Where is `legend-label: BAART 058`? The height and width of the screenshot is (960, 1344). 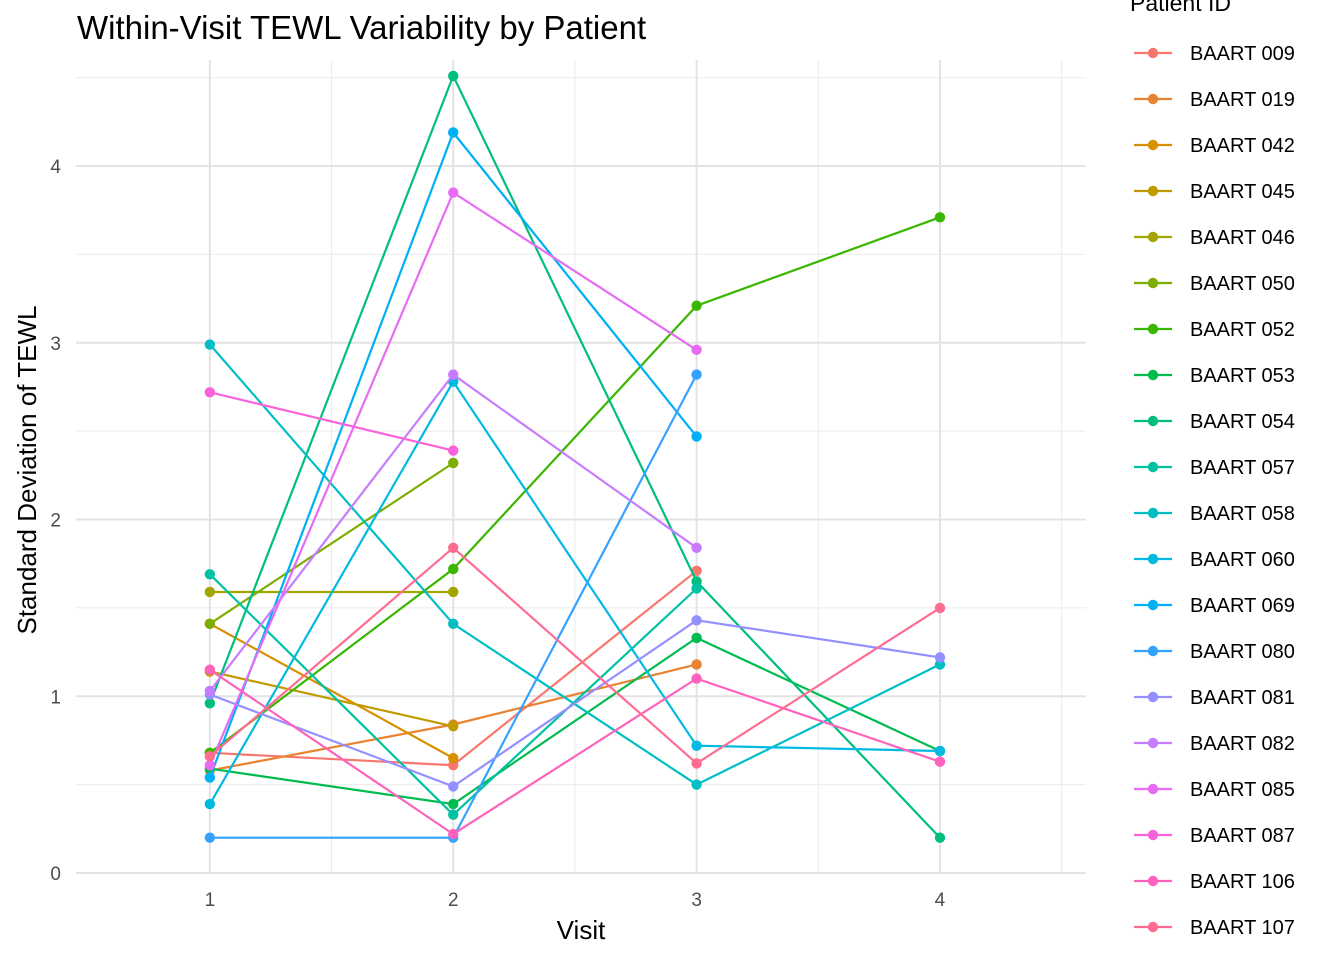
legend-label: BAART 058 is located at coordinates (1242, 514).